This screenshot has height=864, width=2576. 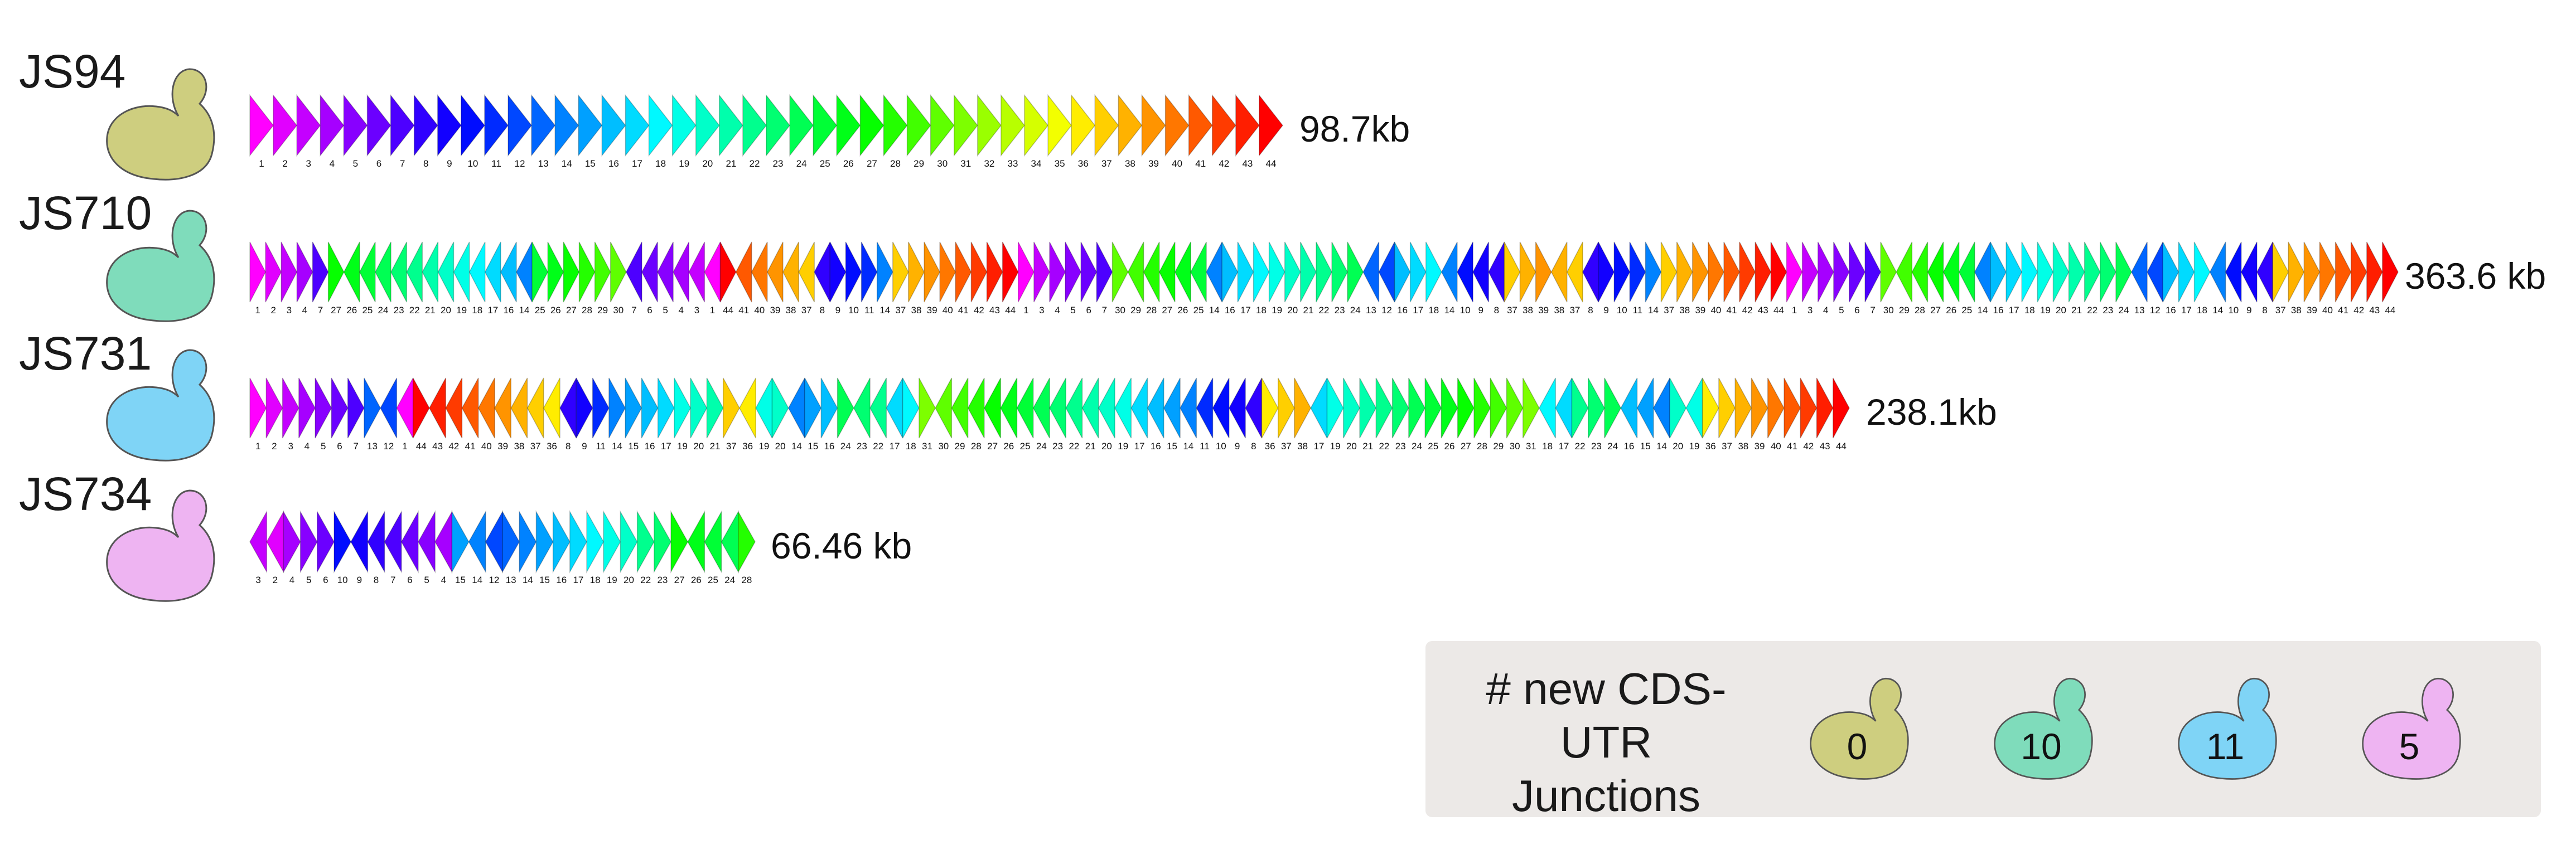 I want to click on yeast-cell-icon-js731, so click(x=160, y=405).